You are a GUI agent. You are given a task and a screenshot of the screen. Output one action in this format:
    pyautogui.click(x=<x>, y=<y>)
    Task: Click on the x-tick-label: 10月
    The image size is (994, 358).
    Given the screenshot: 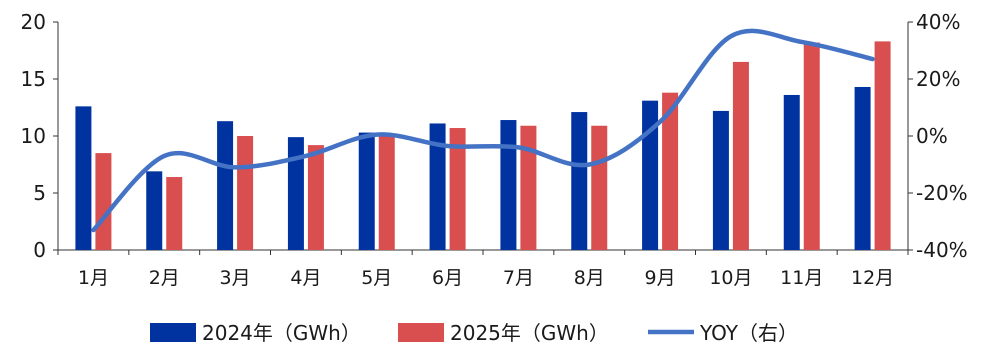 What is the action you would take?
    pyautogui.click(x=730, y=278)
    